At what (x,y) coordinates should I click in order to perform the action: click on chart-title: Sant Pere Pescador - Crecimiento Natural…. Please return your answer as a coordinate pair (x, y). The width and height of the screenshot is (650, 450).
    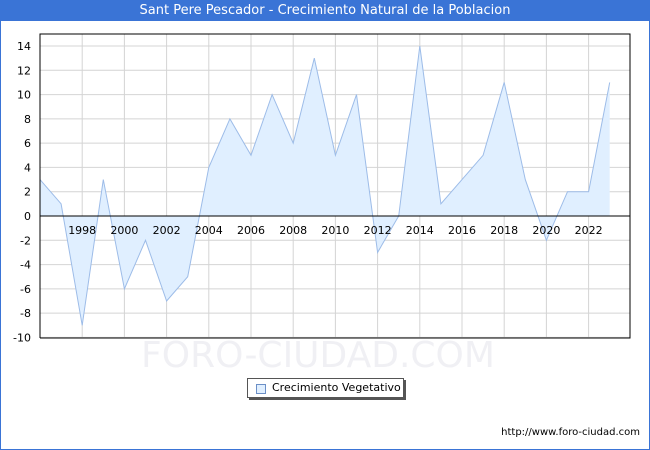
    Looking at the image, I should click on (325, 10).